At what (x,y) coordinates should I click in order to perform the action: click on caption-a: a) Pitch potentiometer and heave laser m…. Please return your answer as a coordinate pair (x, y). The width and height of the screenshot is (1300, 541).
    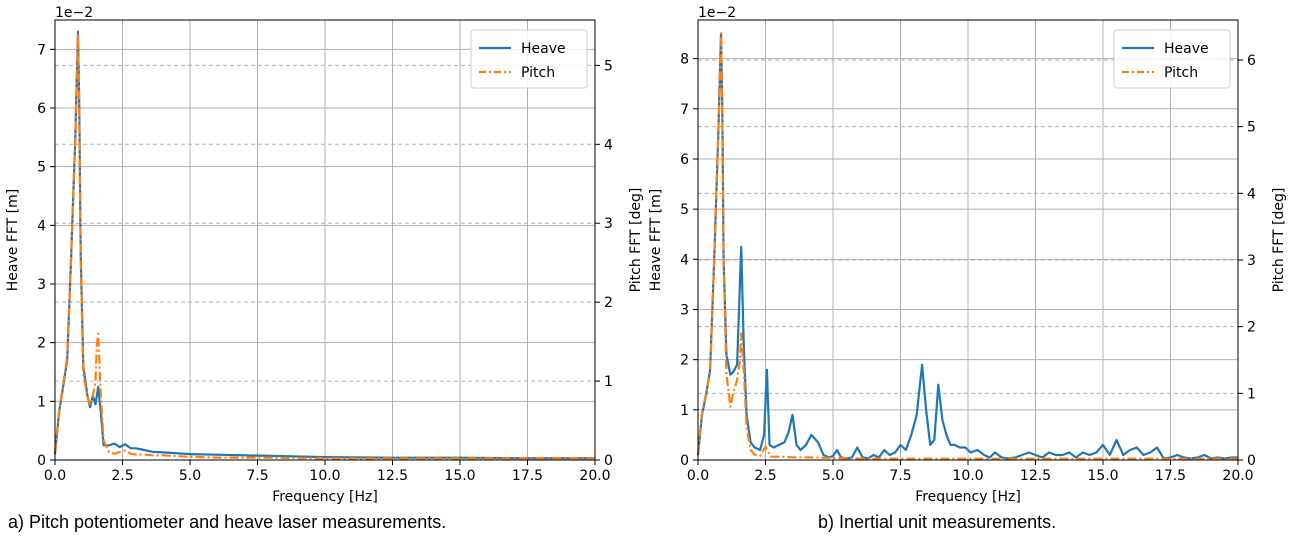
    Looking at the image, I should click on (227, 522).